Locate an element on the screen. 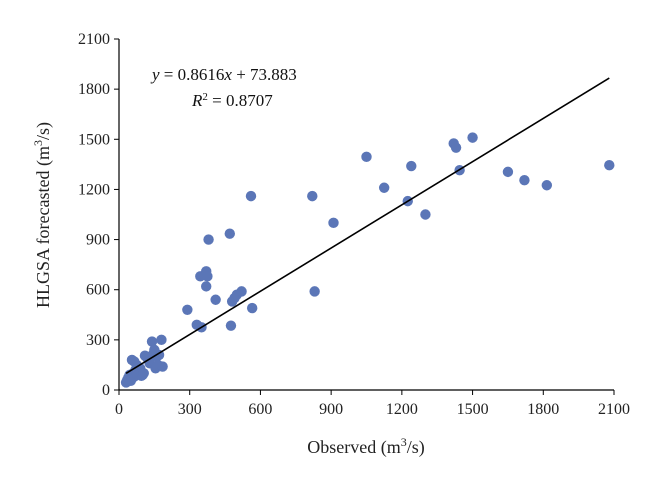 The image size is (660, 486). x-tick-label: 2100 is located at coordinates (614, 409).